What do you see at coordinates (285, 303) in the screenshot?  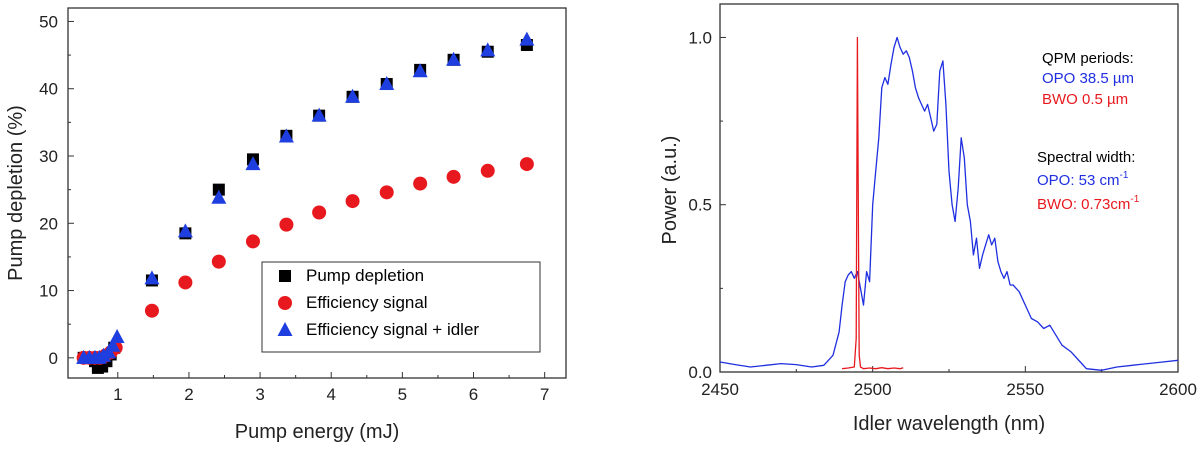 I see `legend-marker-efficiency-signal` at bounding box center [285, 303].